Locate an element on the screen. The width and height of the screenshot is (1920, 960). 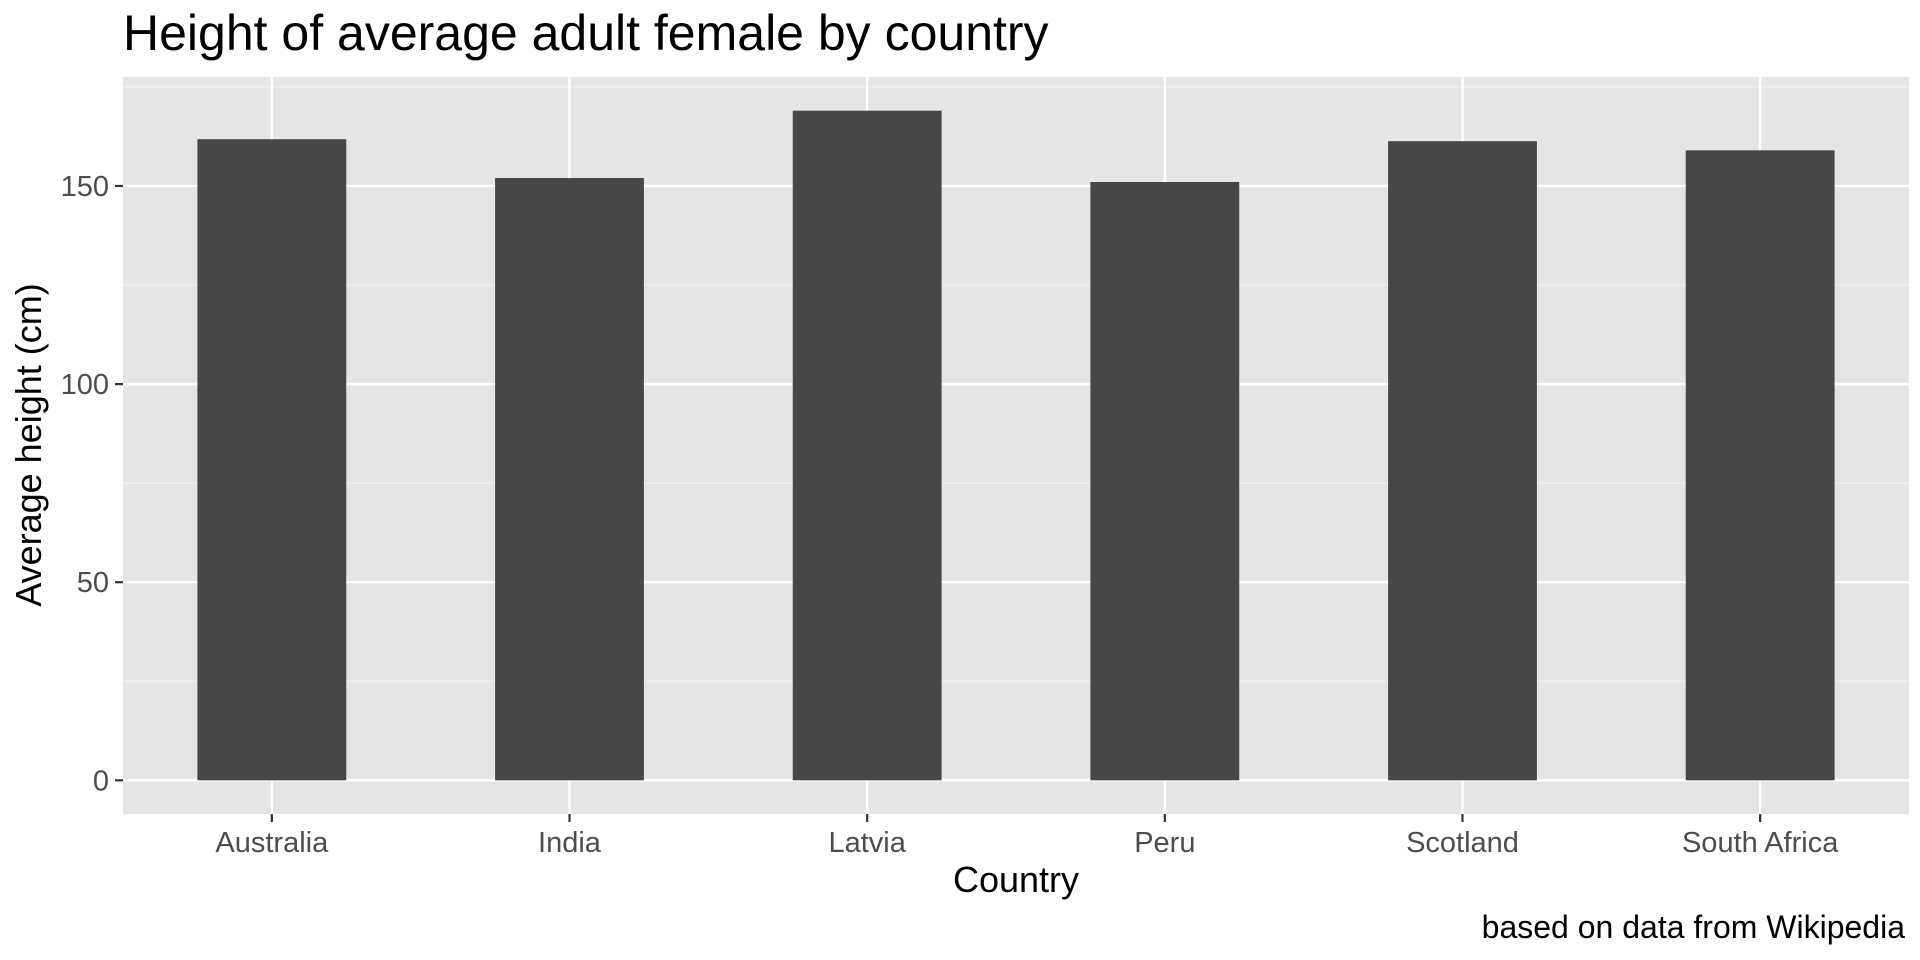
x-tick-label: South Africa is located at coordinates (1760, 843).